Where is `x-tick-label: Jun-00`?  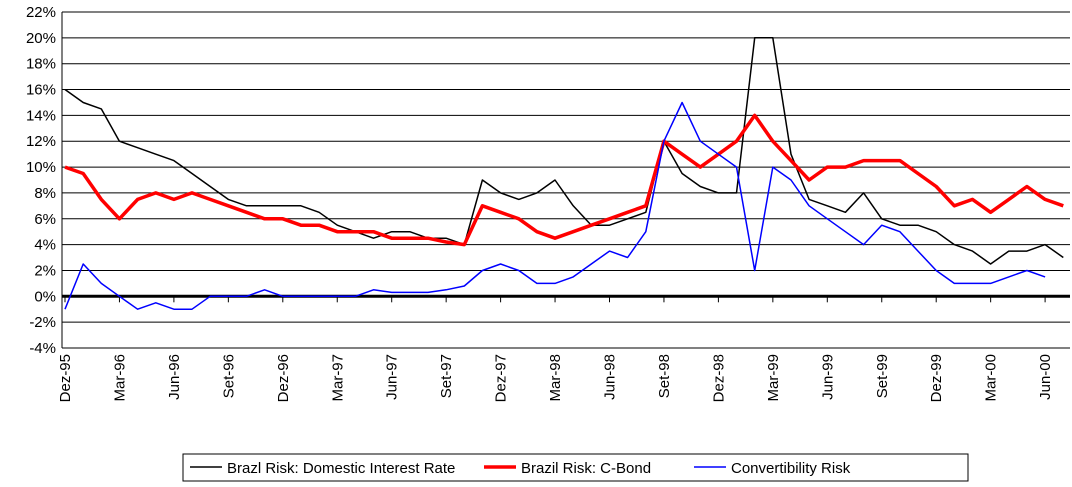 x-tick-label: Jun-00 is located at coordinates (1045, 377).